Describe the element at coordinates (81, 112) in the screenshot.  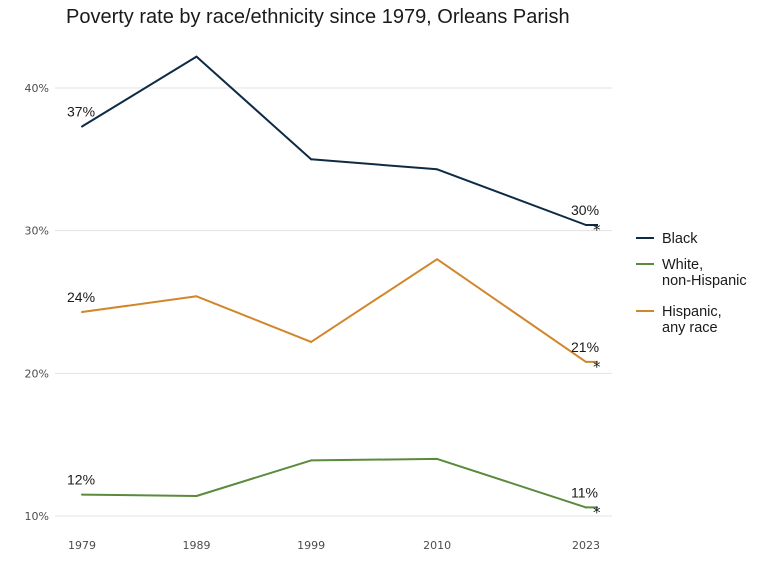
I see `data-label-start: 37%` at that location.